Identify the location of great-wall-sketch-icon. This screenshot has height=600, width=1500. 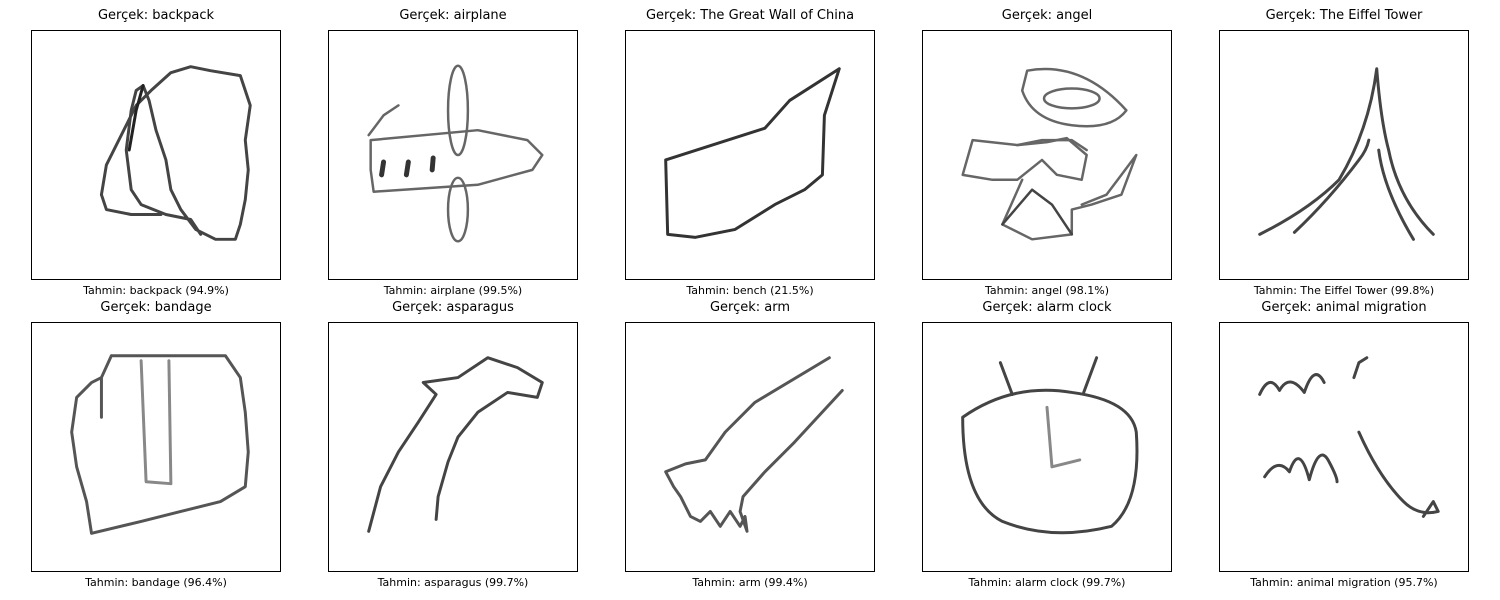
(750, 155).